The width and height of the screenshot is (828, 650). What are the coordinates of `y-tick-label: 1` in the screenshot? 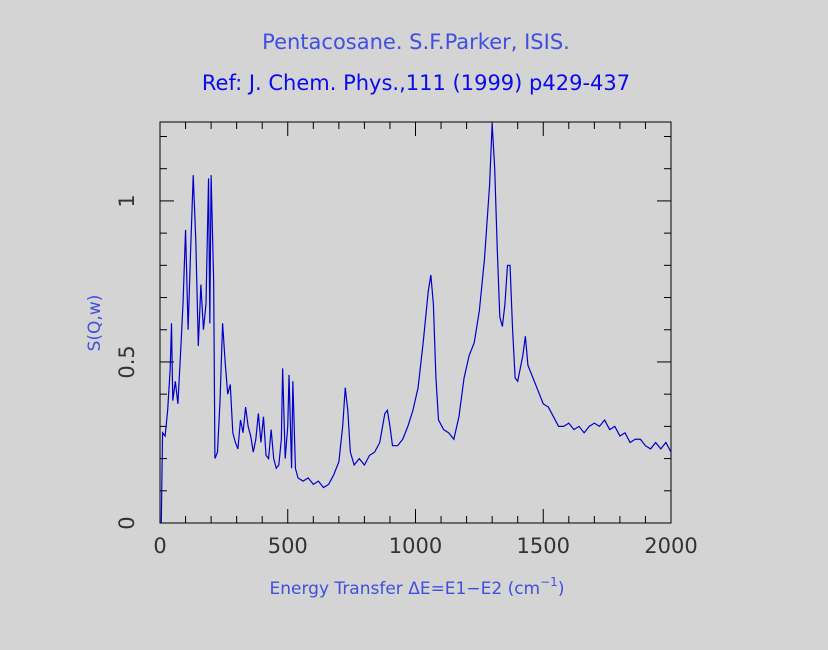 It's located at (127, 200).